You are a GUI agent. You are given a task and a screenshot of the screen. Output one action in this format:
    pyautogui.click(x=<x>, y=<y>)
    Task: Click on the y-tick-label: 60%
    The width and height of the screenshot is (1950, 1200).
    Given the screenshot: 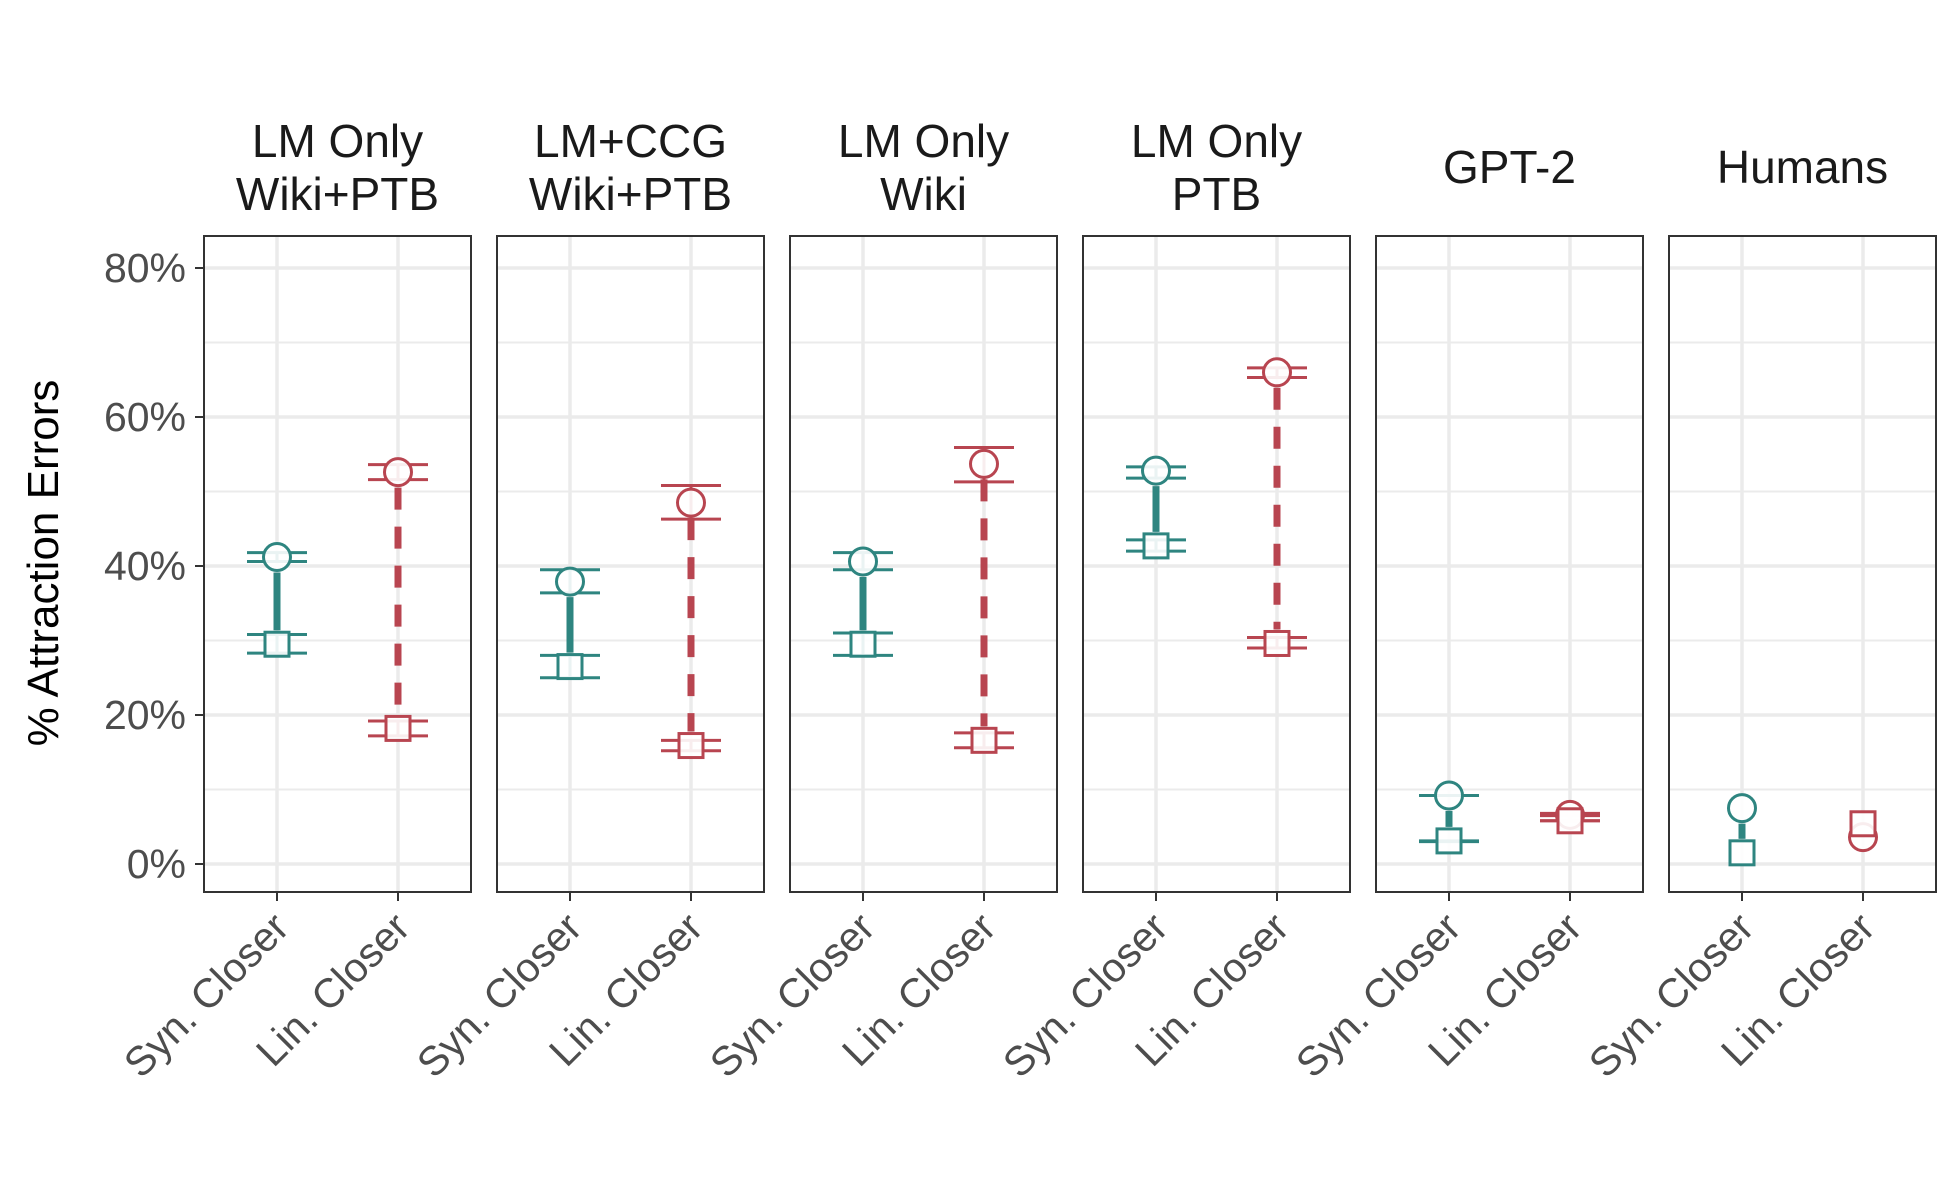 What is the action you would take?
    pyautogui.click(x=145, y=417)
    